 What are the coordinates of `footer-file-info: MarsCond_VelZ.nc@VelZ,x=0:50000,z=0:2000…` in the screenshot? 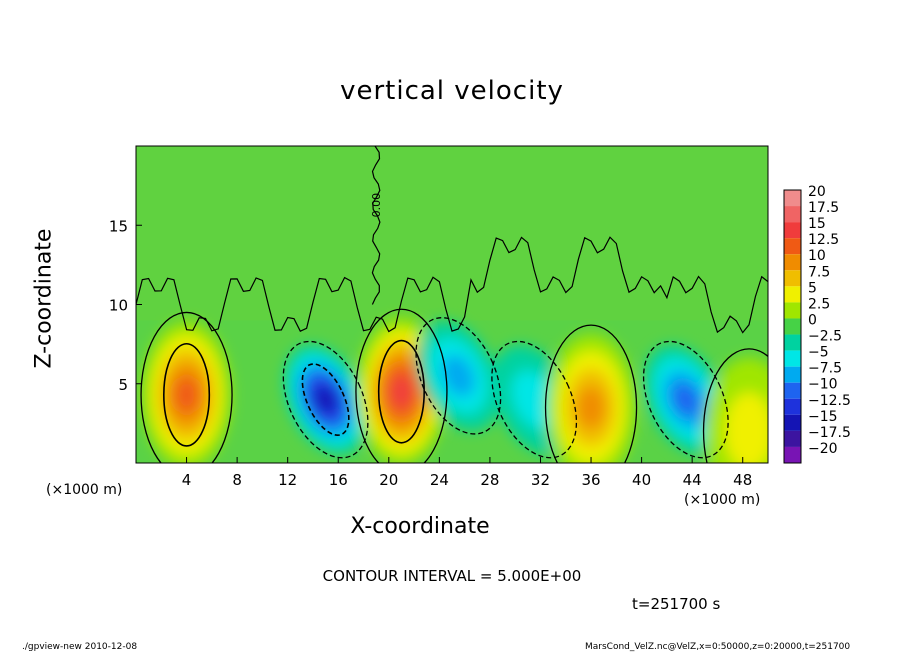 It's located at (718, 647).